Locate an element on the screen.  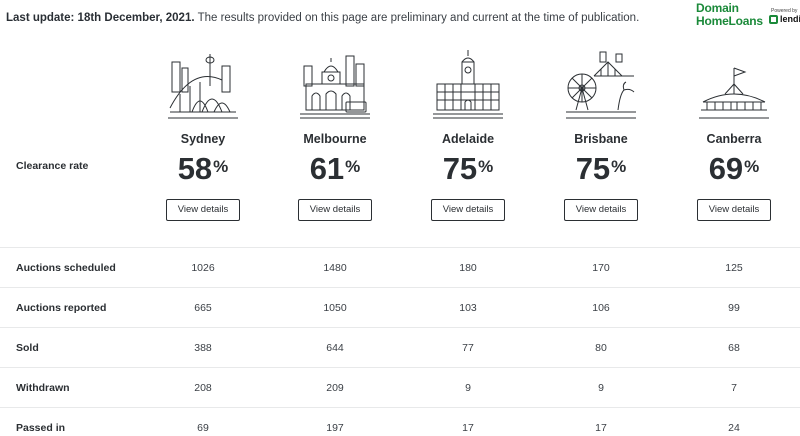
stat-value: 24 is located at coordinates (734, 428).